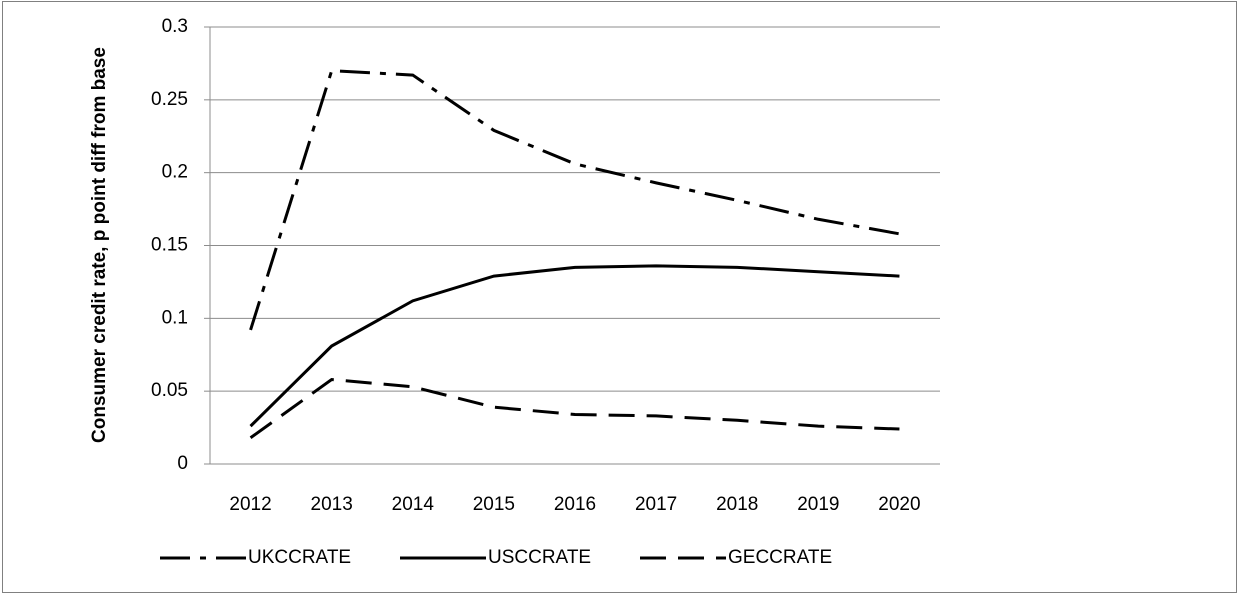 The width and height of the screenshot is (1239, 595). What do you see at coordinates (175, 26) in the screenshot?
I see `y-tick-label: 0.3` at bounding box center [175, 26].